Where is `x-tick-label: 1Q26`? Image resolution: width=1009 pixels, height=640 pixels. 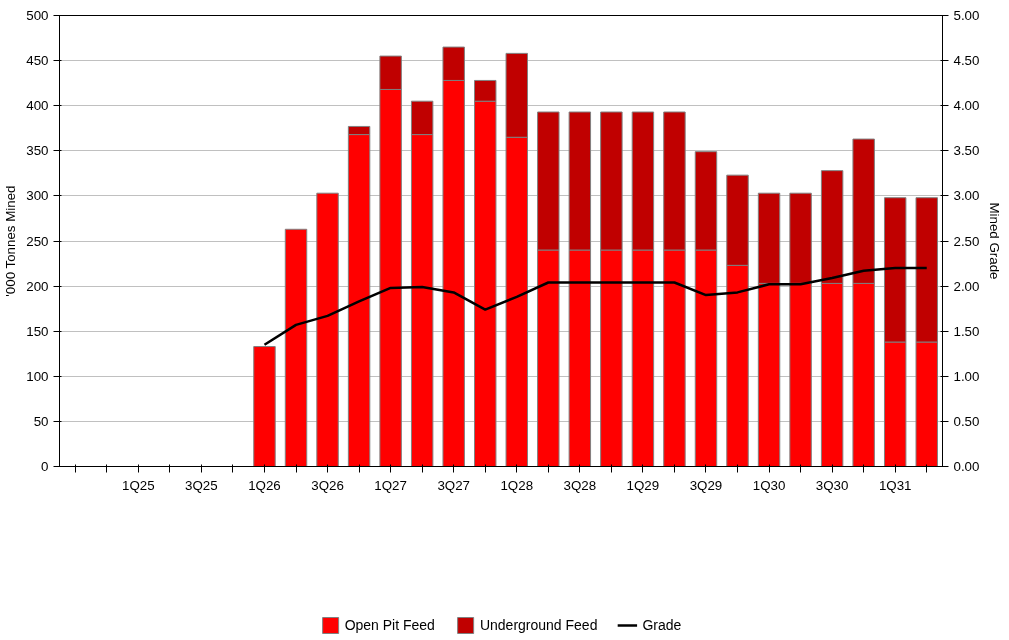 x-tick-label: 1Q26 is located at coordinates (264, 485).